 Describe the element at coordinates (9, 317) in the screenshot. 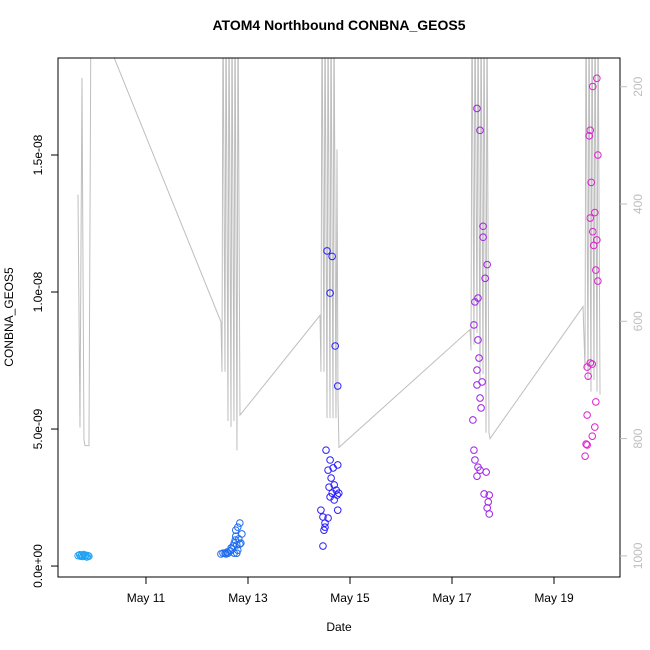

I see `y-axis-title: CONBNA_GEOS5` at that location.